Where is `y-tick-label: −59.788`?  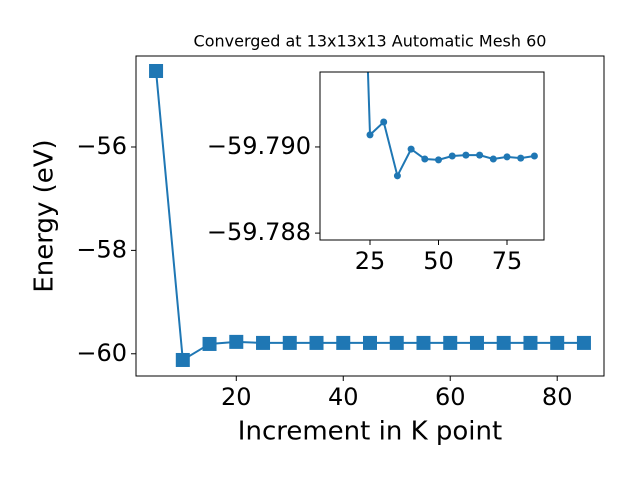
y-tick-label: −59.788 is located at coordinates (259, 232).